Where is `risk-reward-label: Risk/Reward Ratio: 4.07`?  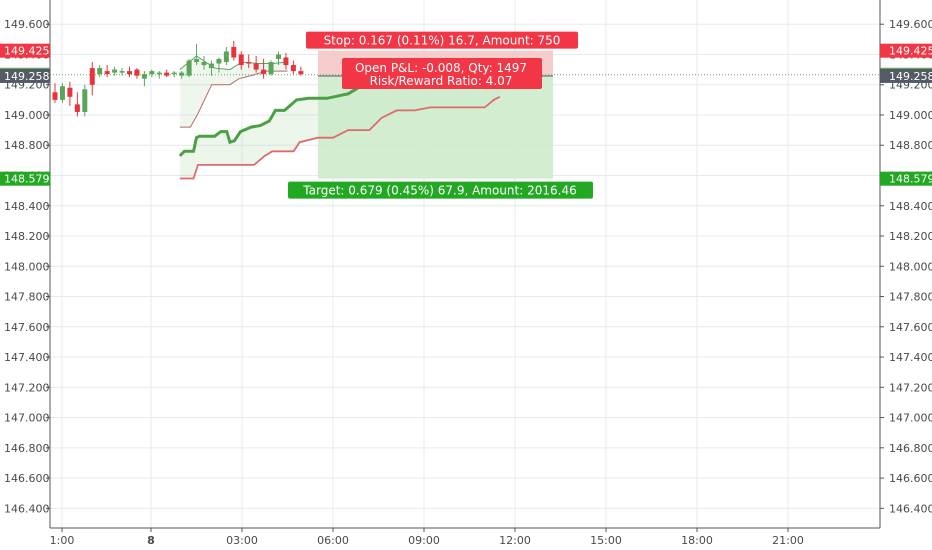
risk-reward-label: Risk/Reward Ratio: 4.07 is located at coordinates (441, 81).